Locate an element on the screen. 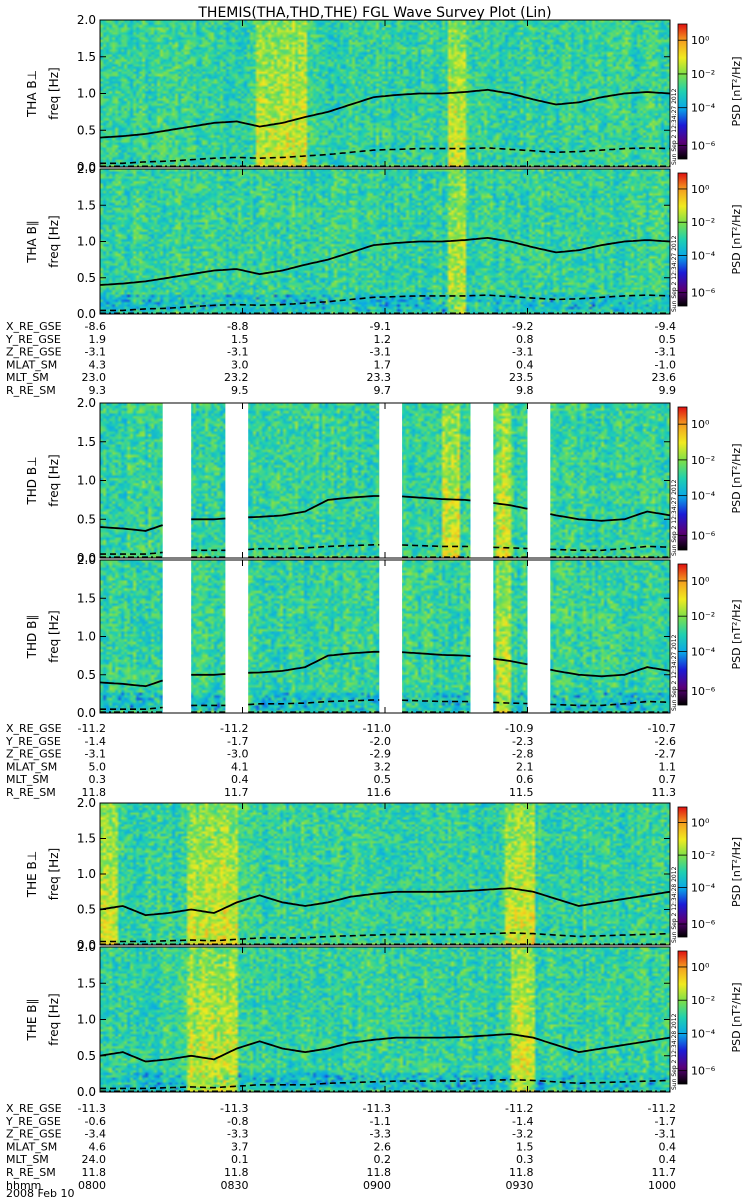  ephemeris-value: 0.7 is located at coordinates (668, 779).